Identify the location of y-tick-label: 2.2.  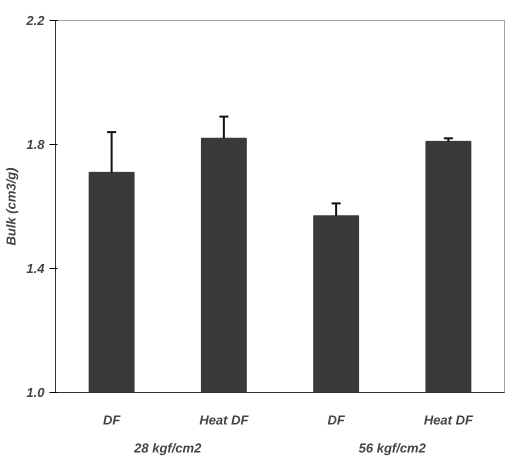
(35, 20).